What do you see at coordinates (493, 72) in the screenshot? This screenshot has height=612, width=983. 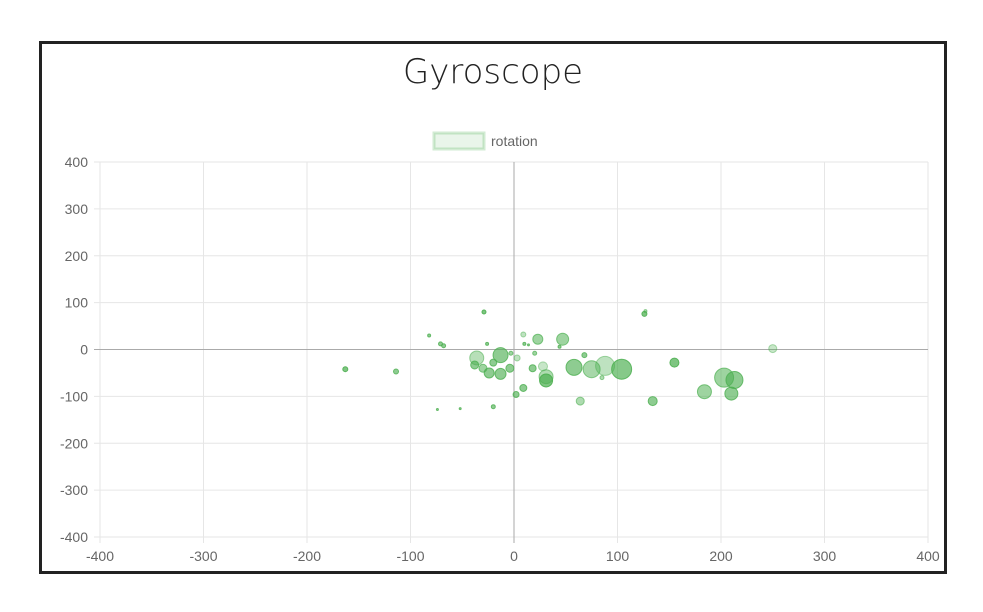 I see `chart-title: Gyroscope` at bounding box center [493, 72].